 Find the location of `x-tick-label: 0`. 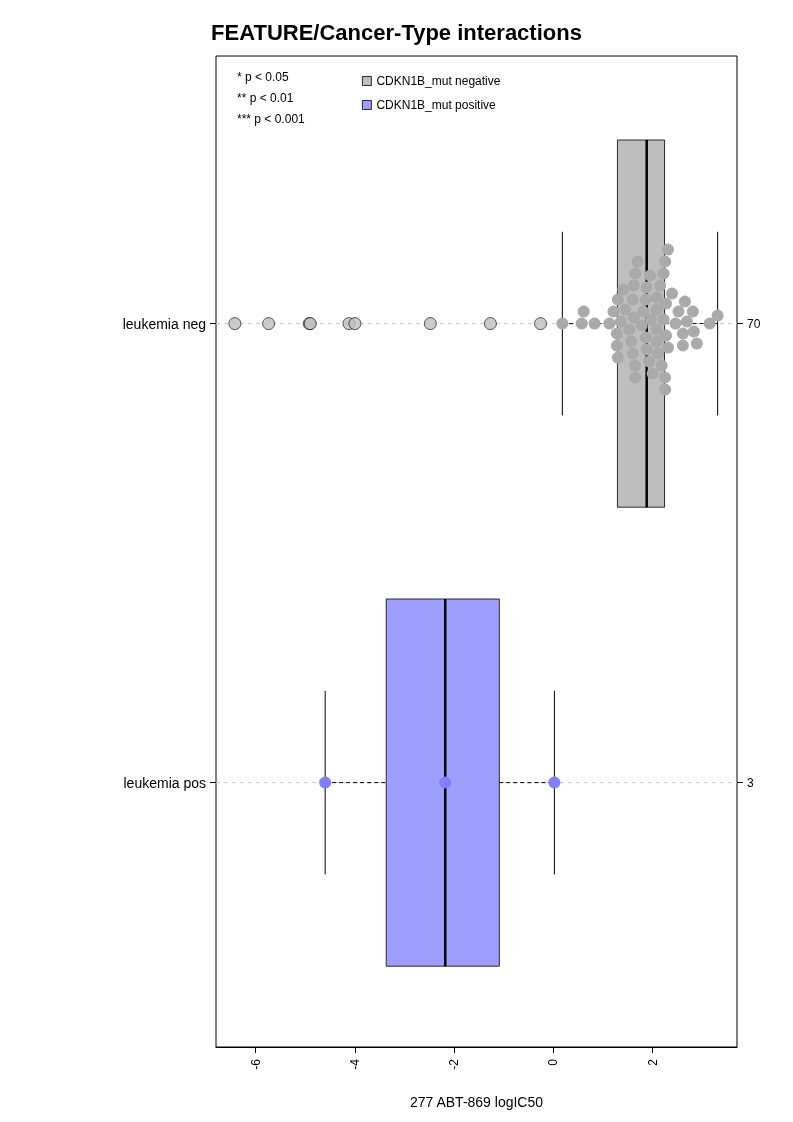

x-tick-label: 0 is located at coordinates (553, 1062).